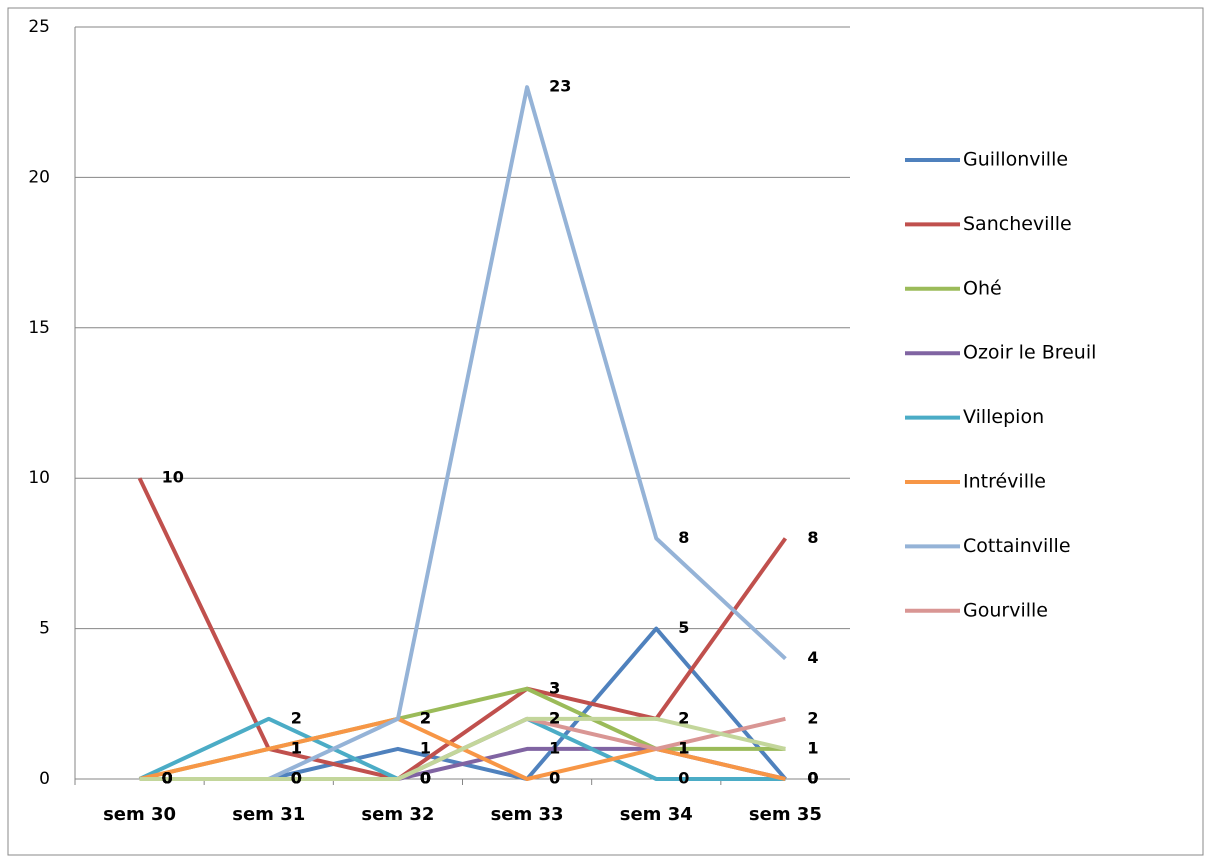 This screenshot has width=1211, height=867. I want to click on x-tick-label: sem 30, so click(139, 814).